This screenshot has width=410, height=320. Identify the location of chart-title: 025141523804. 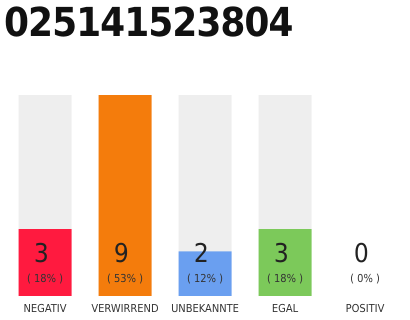
(148, 23).